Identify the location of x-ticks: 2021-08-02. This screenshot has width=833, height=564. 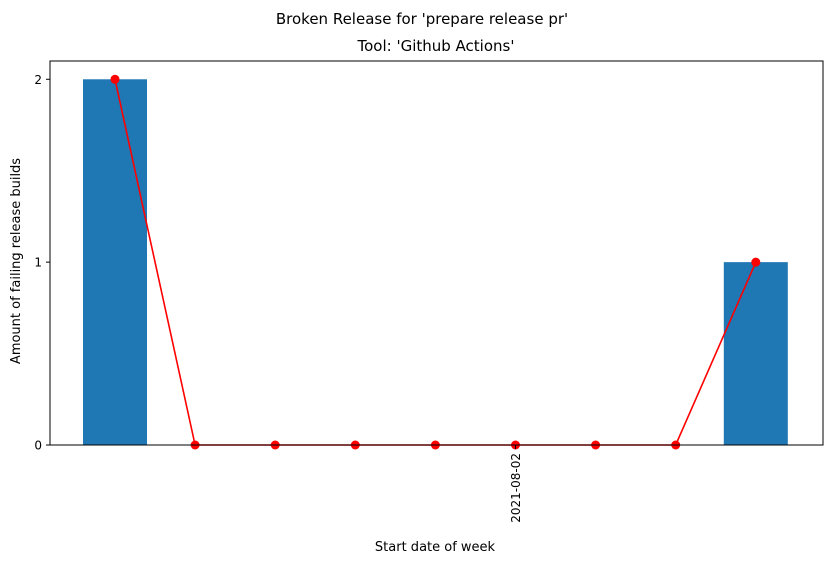
(516, 484).